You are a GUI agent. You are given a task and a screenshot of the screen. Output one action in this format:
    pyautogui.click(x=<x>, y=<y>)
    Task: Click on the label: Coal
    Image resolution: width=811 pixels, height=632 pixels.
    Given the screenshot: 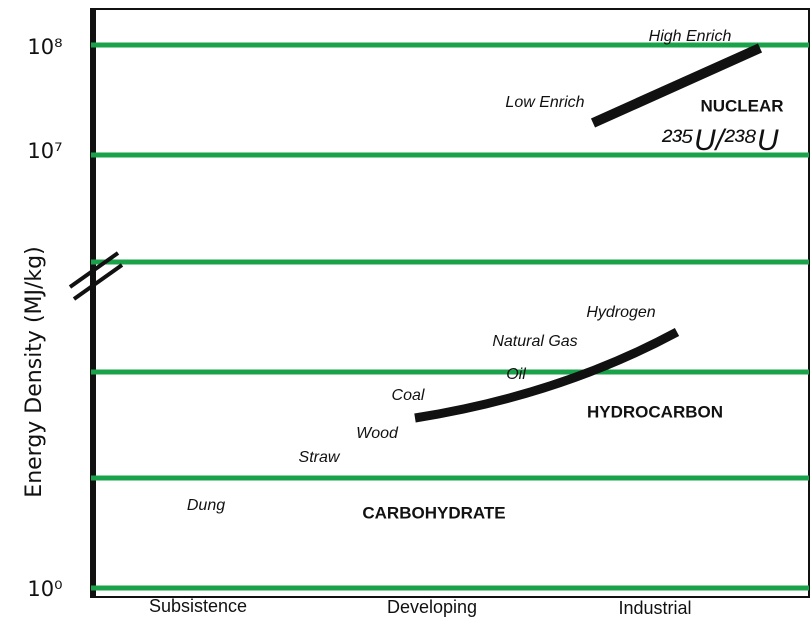 What is the action you would take?
    pyautogui.click(x=408, y=395)
    